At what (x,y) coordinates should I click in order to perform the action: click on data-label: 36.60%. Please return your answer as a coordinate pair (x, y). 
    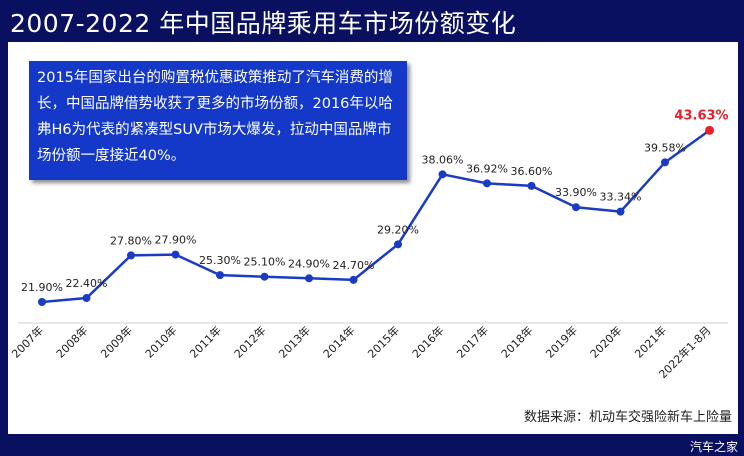
    Looking at the image, I should click on (532, 171).